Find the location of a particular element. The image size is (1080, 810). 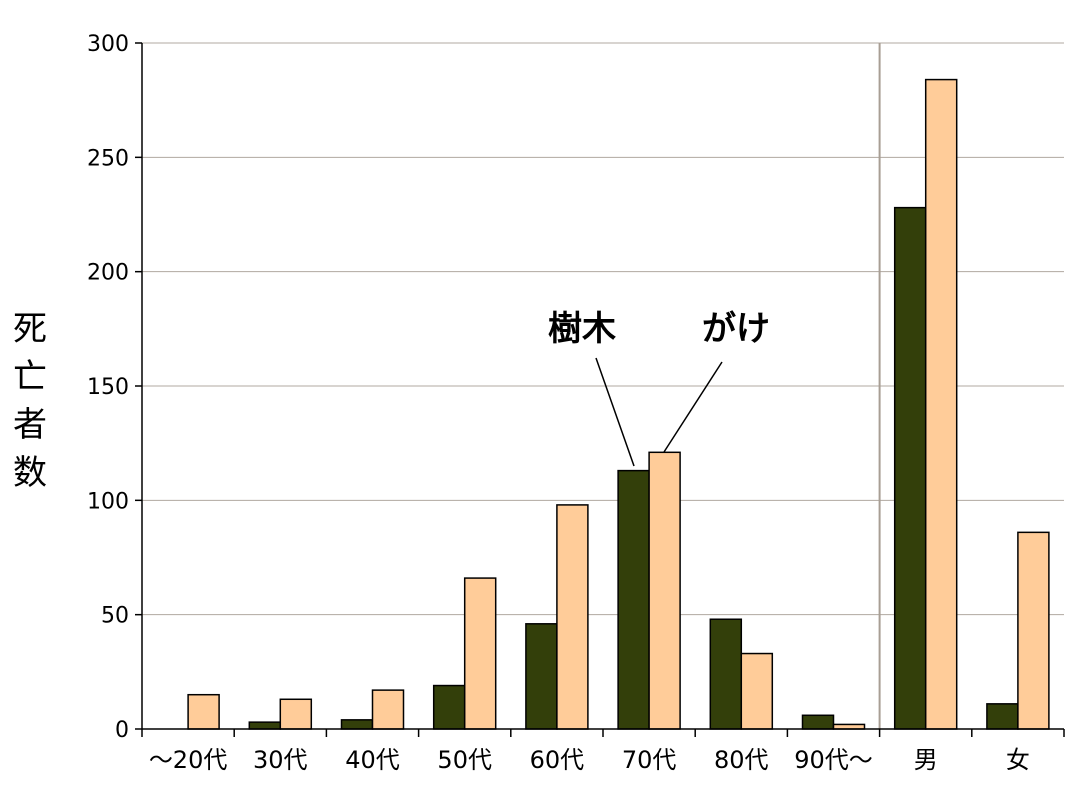

x-tick-label: 30代 is located at coordinates (280, 760).